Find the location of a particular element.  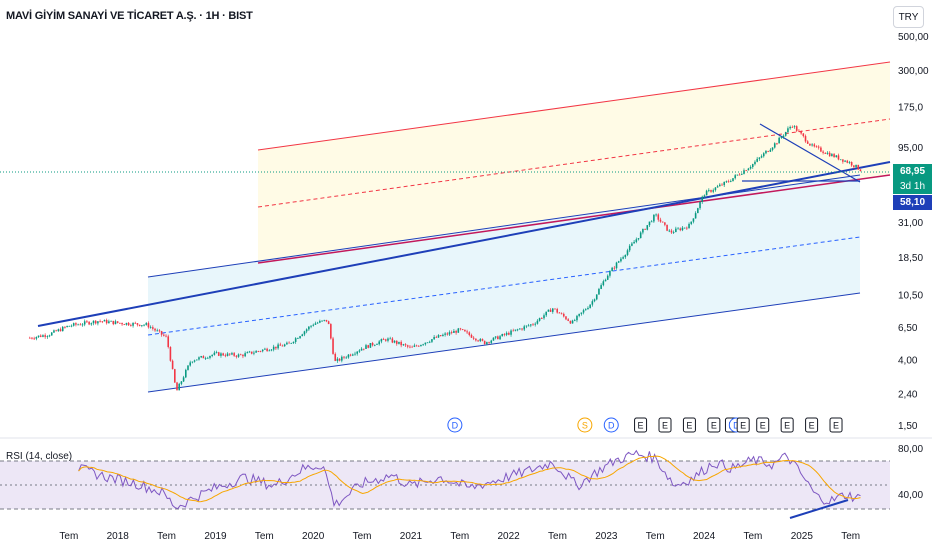

time-tick-label: 2020 is located at coordinates (313, 536).